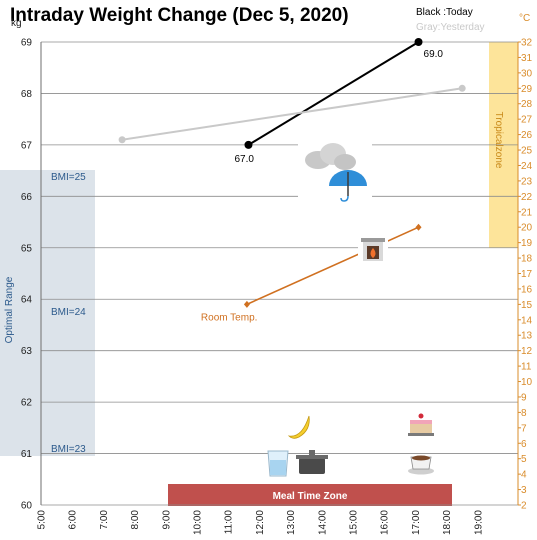 Image resolution: width=537 pixels, height=540 pixels. I want to click on right-tick-label: 8, so click(524, 413).